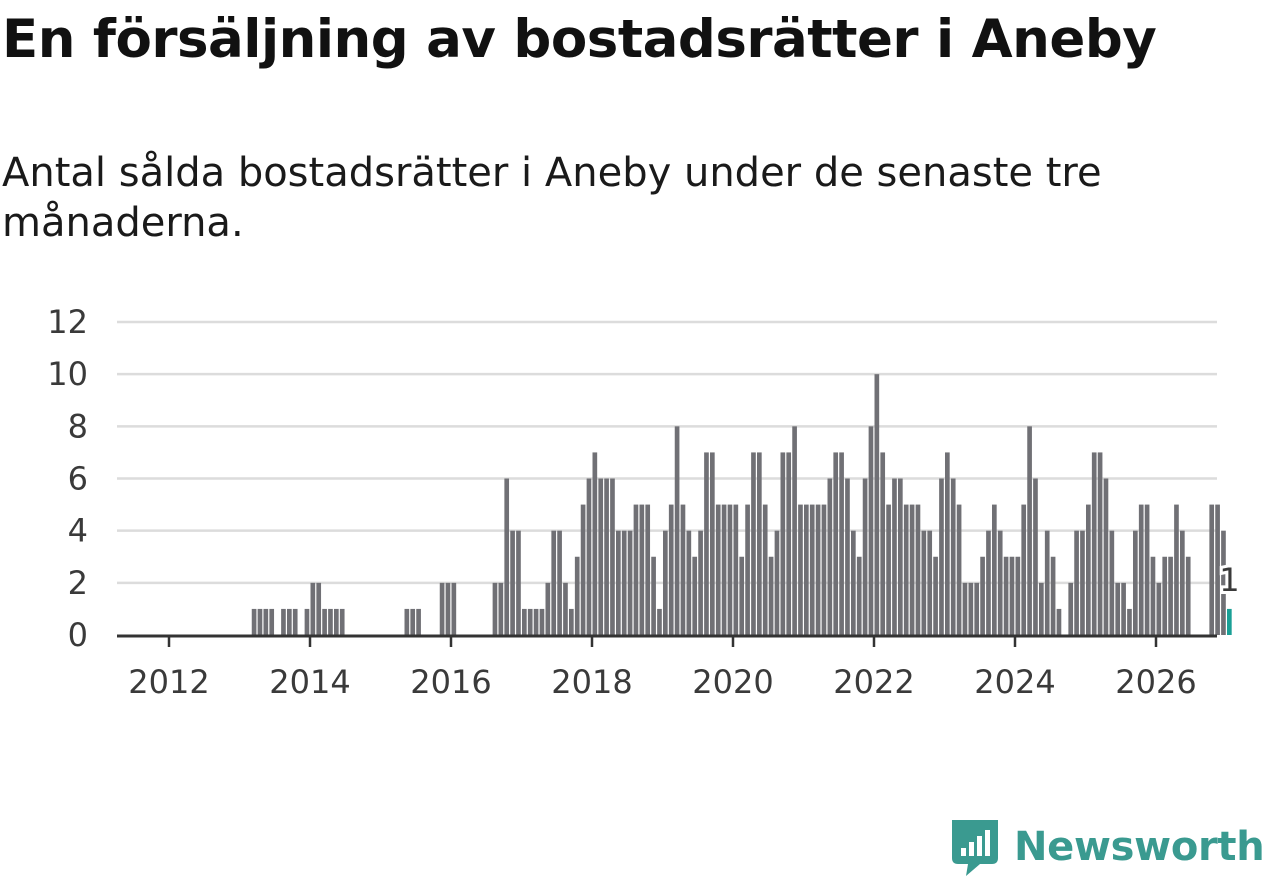 The height and width of the screenshot is (879, 1262). Describe the element at coordinates (1155, 682) in the screenshot. I see `x-tick-label: 2026` at that location.